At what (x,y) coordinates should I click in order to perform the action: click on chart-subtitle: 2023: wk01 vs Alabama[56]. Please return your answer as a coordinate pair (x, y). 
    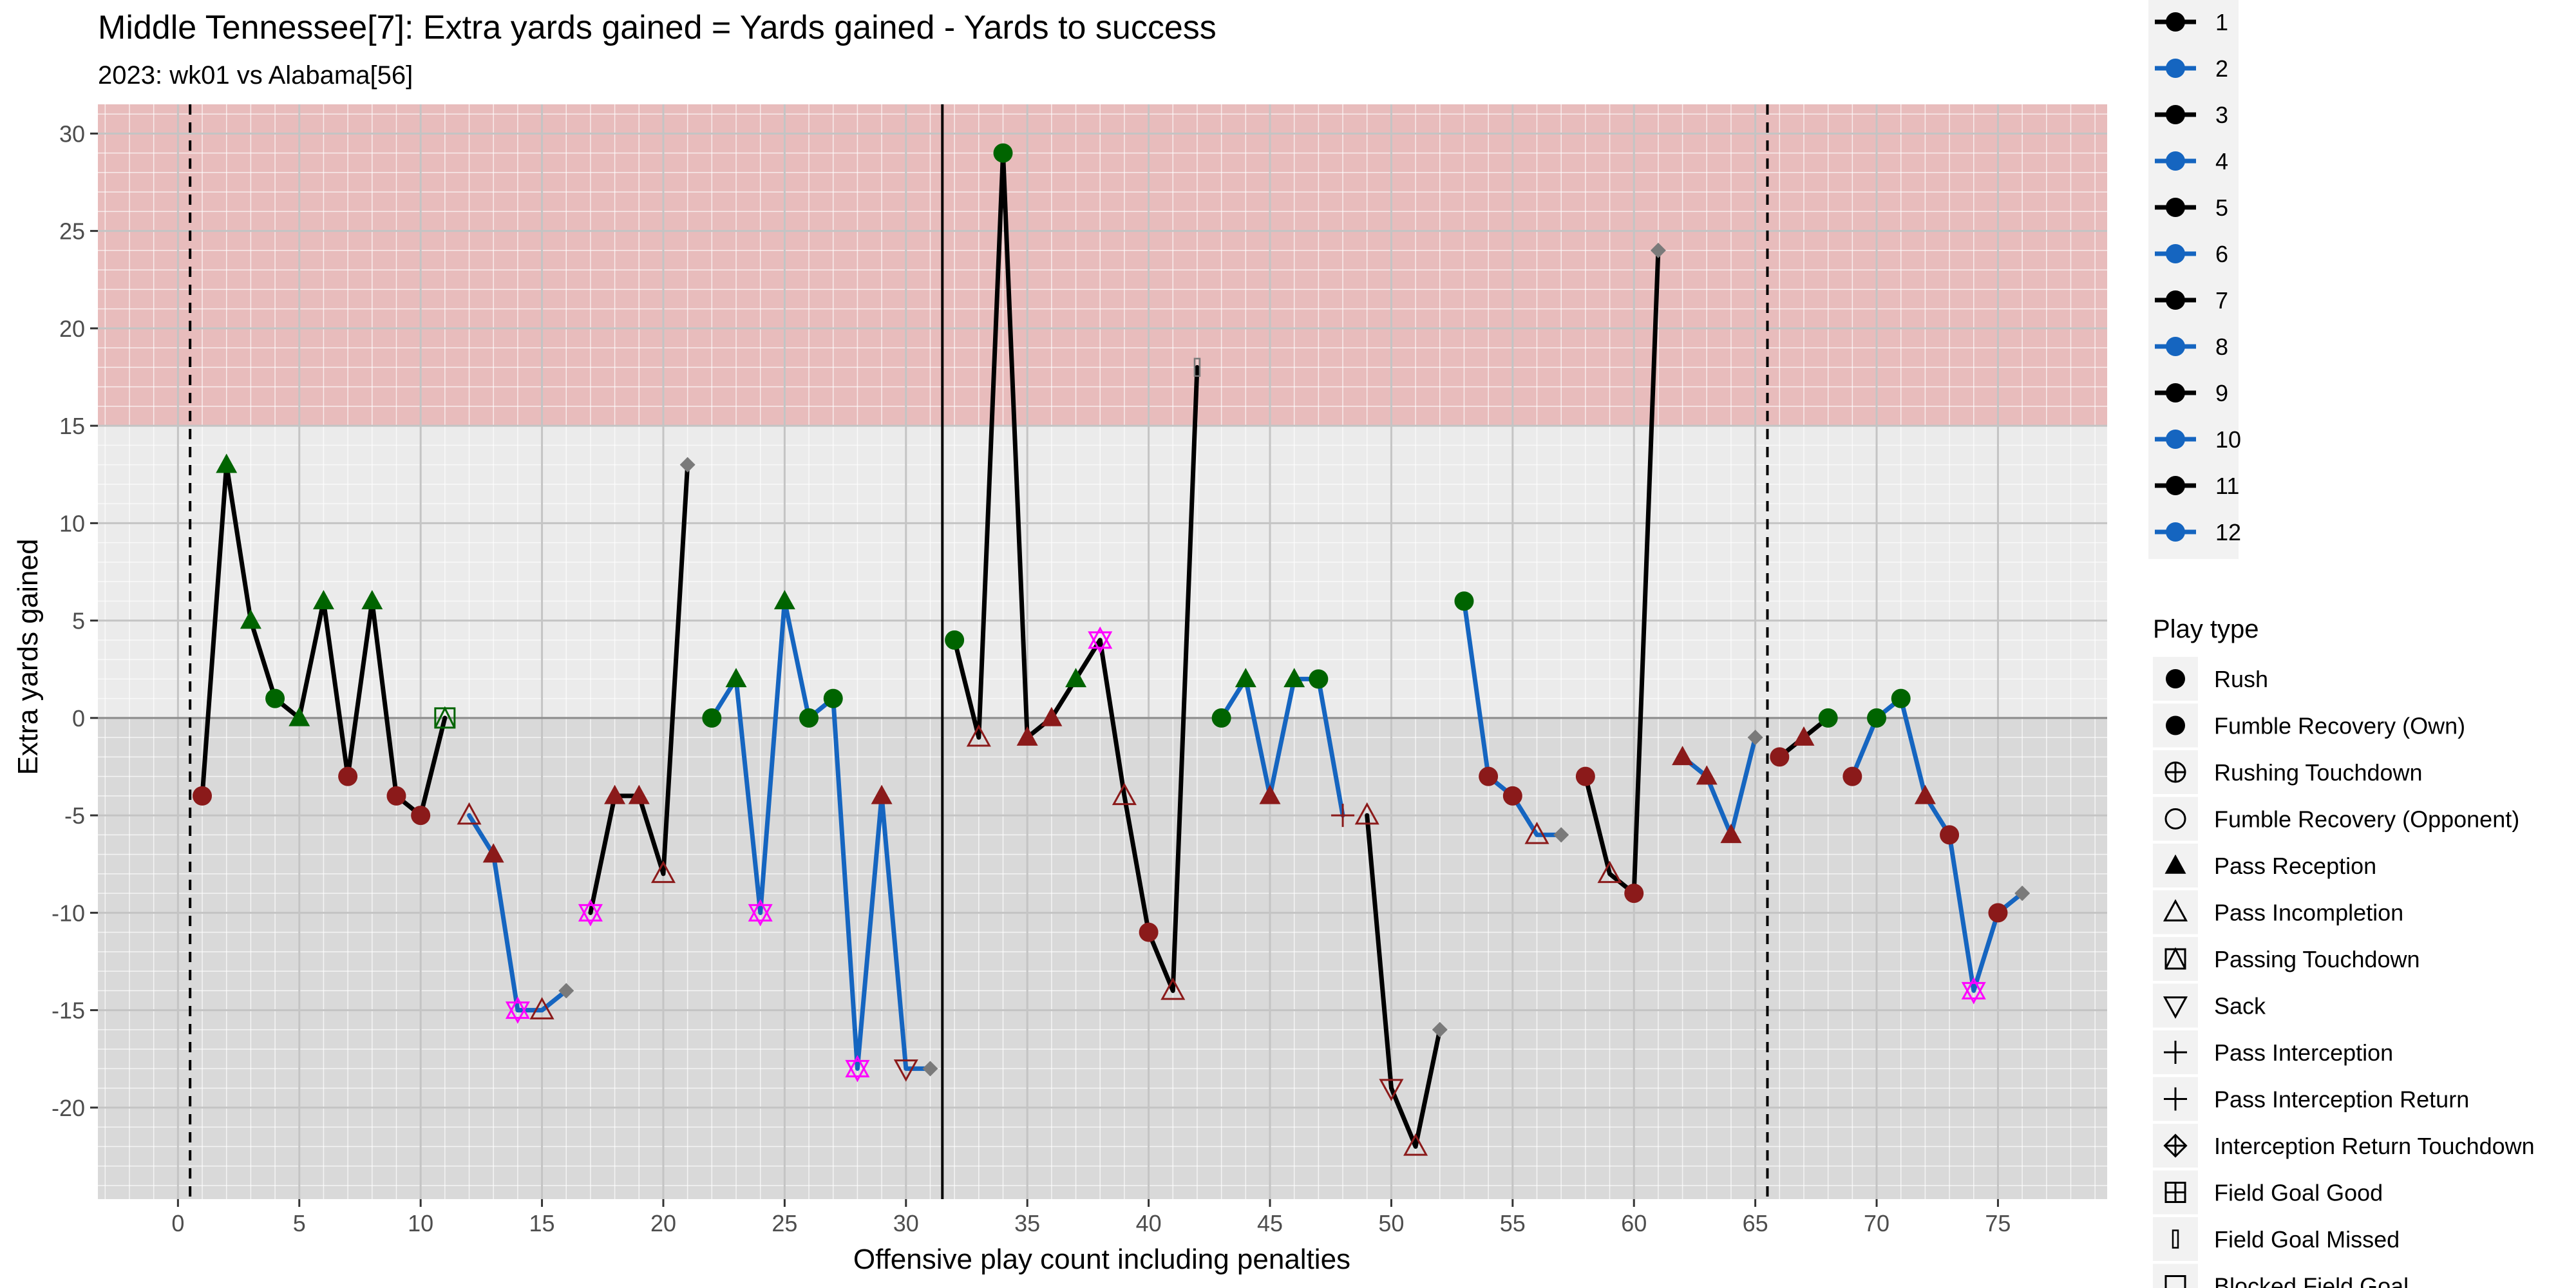
    Looking at the image, I should click on (256, 75).